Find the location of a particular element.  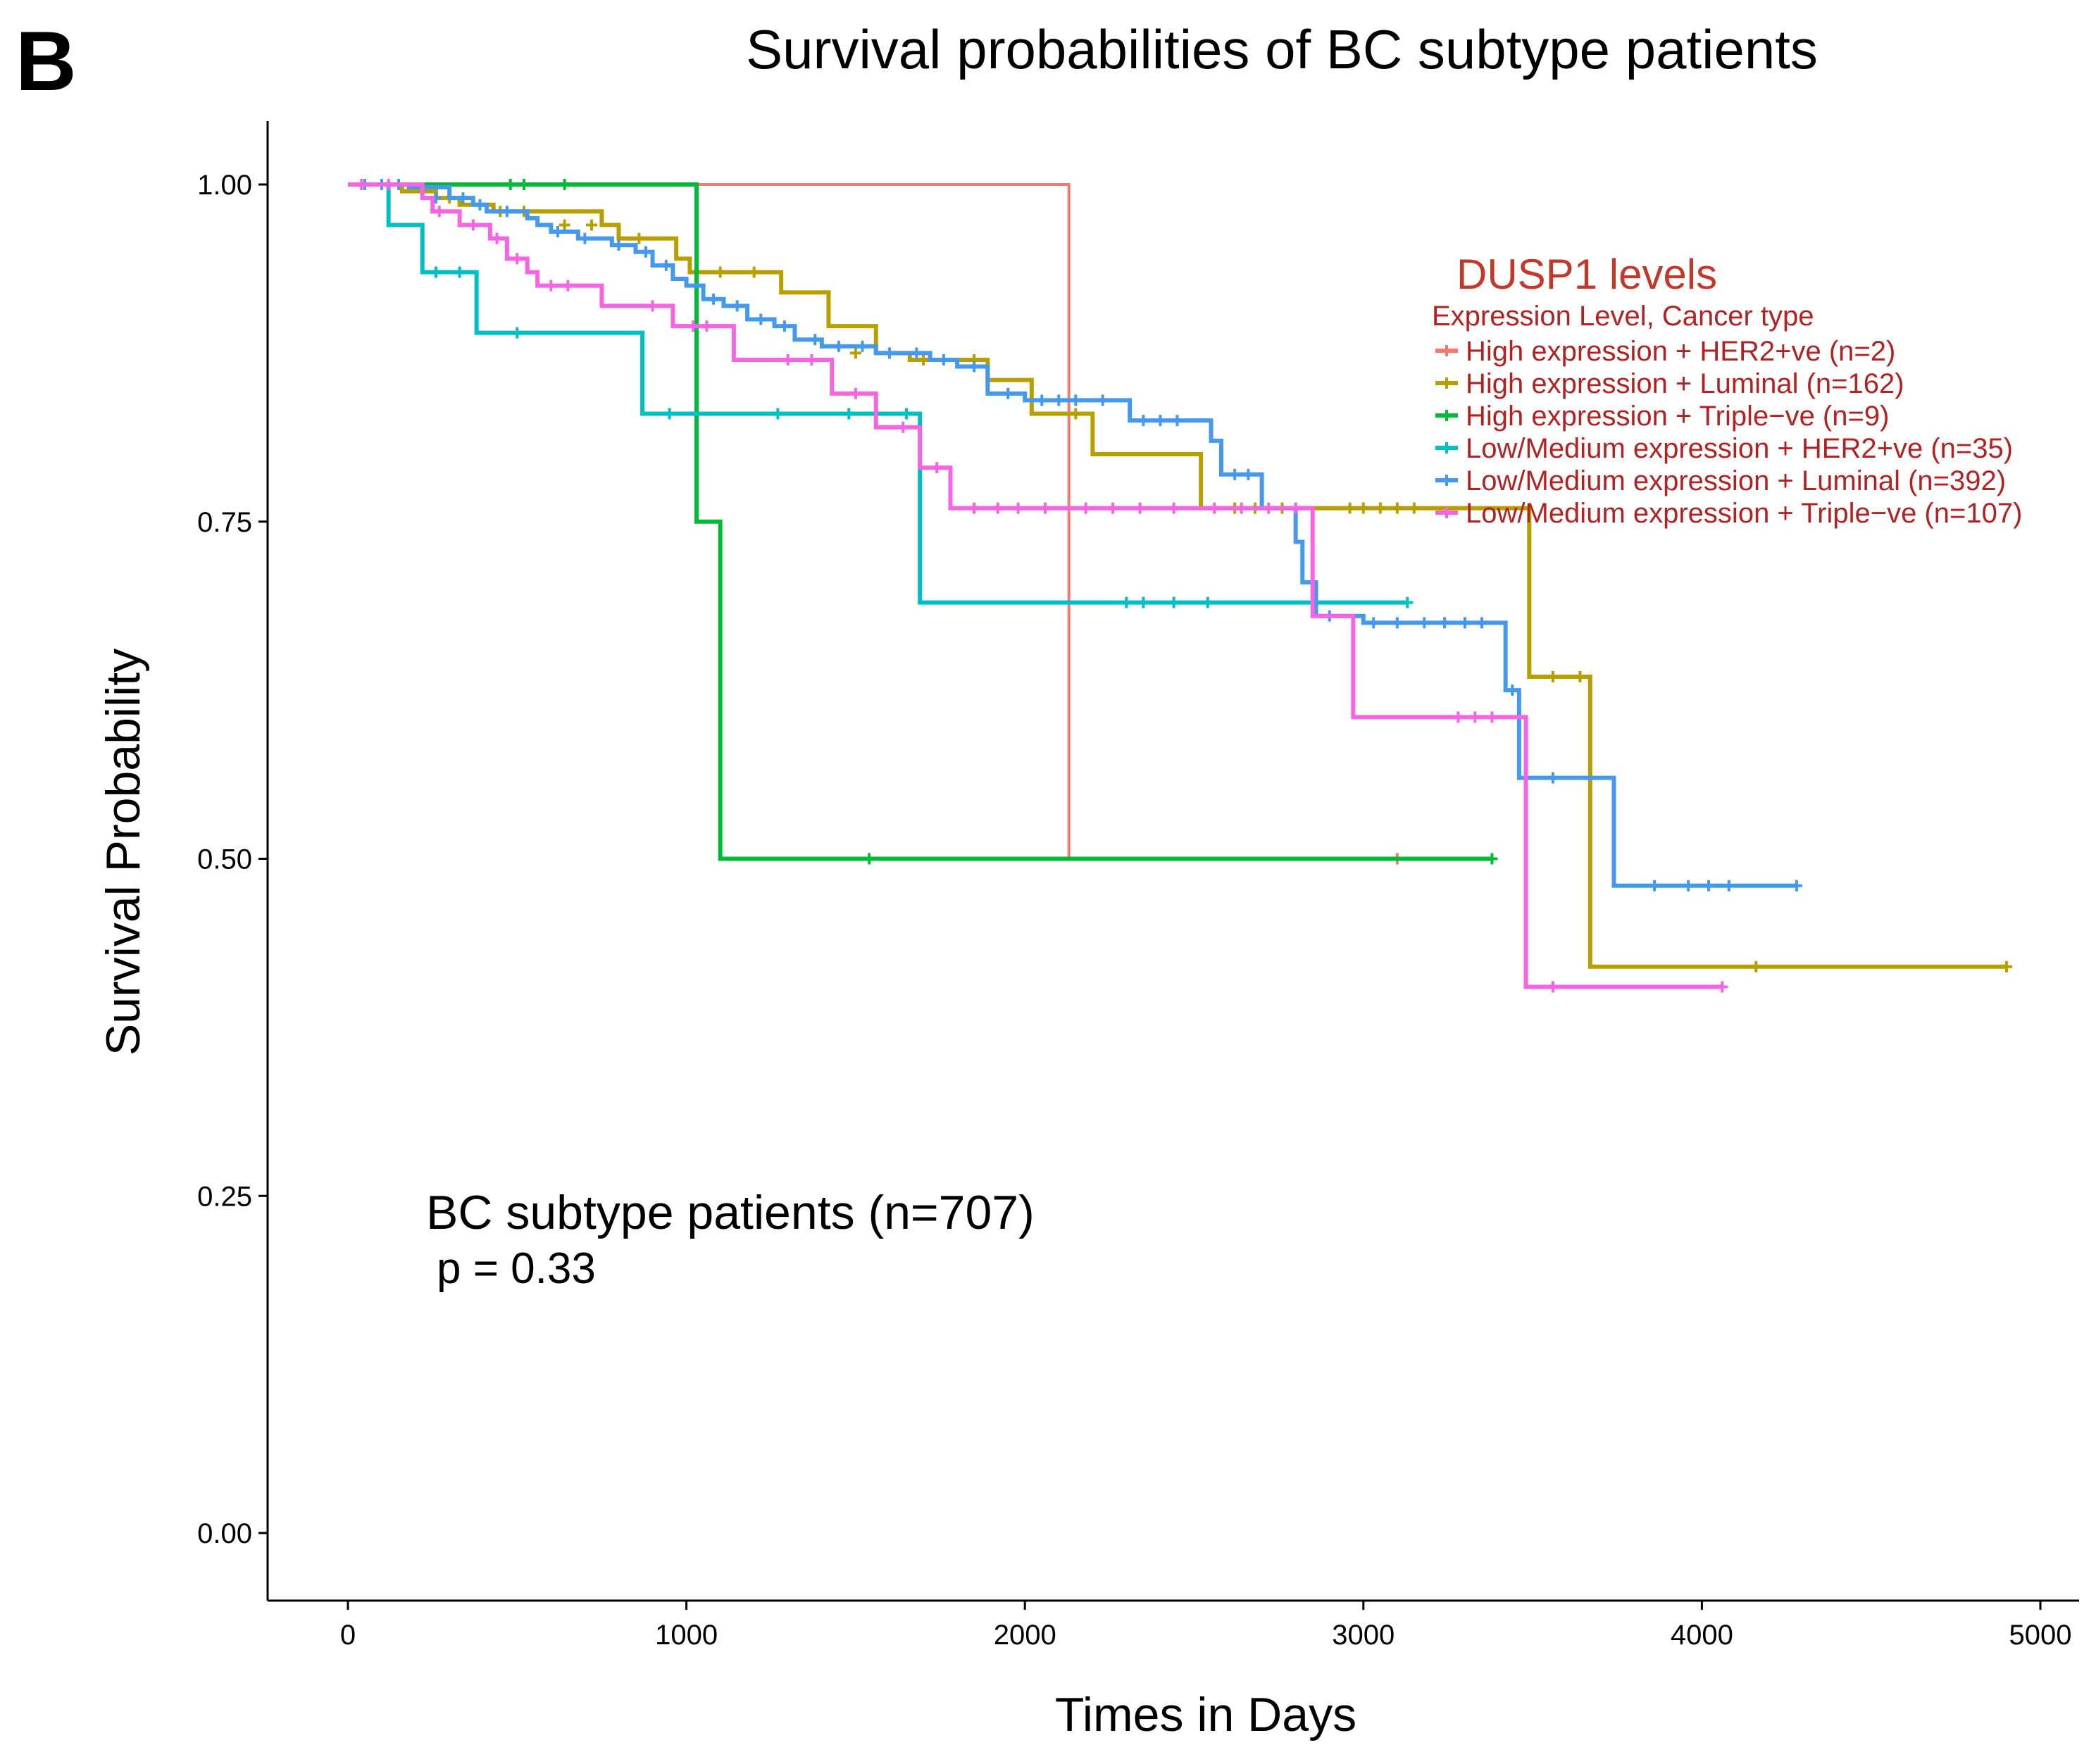

y-tick-label: 0.25 is located at coordinates (224, 1196).